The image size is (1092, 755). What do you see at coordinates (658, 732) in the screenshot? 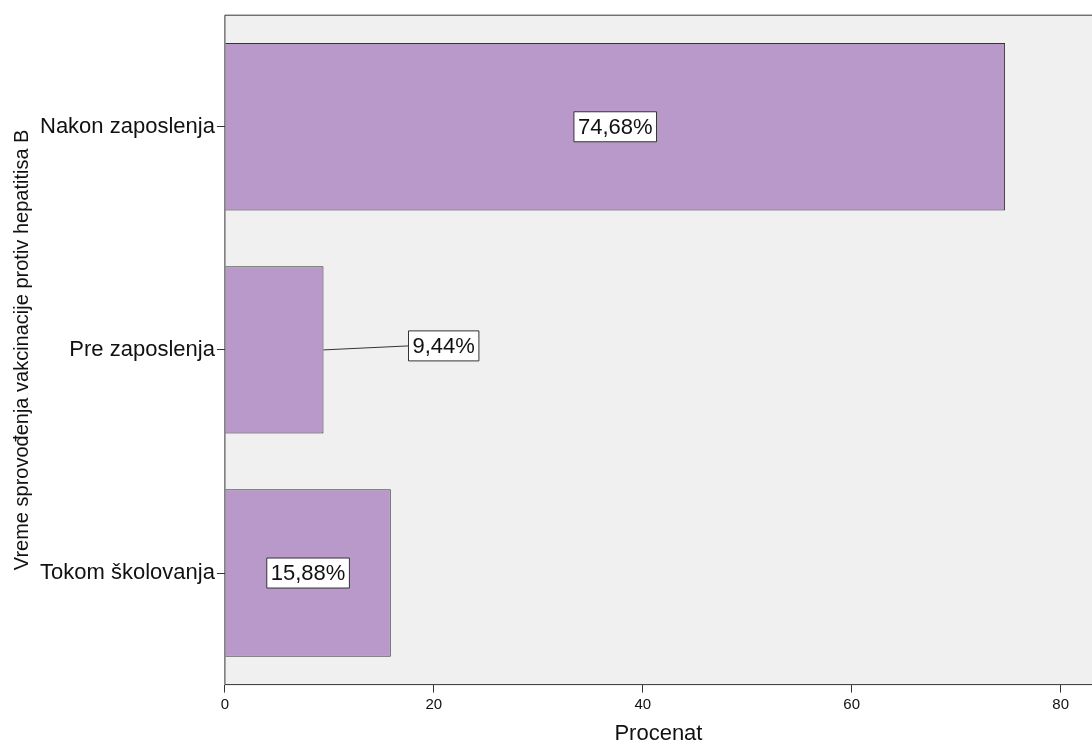
I see `x-axis-title: Procenat` at bounding box center [658, 732].